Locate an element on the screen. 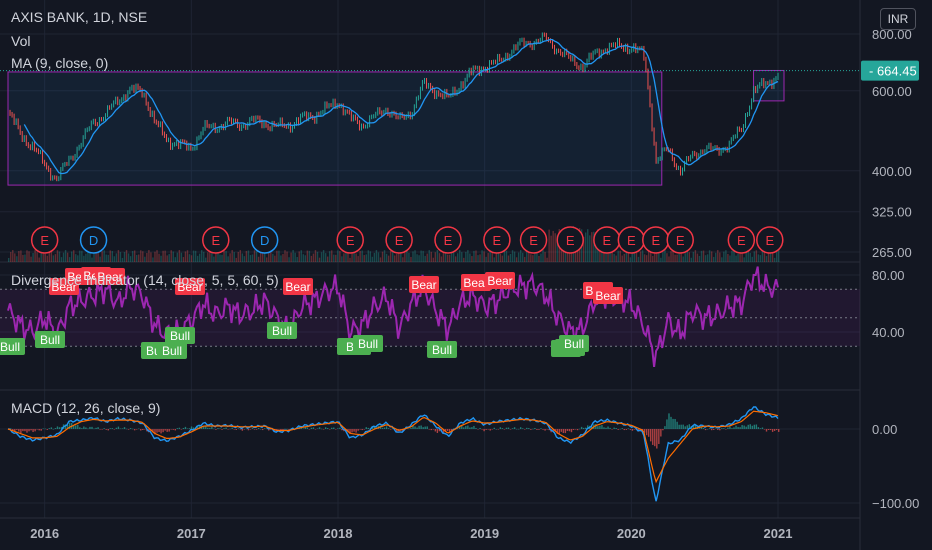  macd-legend: MACD (12, 26, close, 9) is located at coordinates (86, 408).